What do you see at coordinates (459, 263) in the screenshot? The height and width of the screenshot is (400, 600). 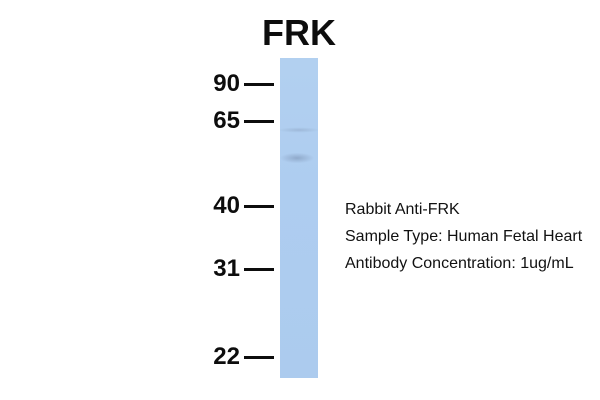 I see `annotation-concentration: Antibody Concentration: 1ug/mL` at bounding box center [459, 263].